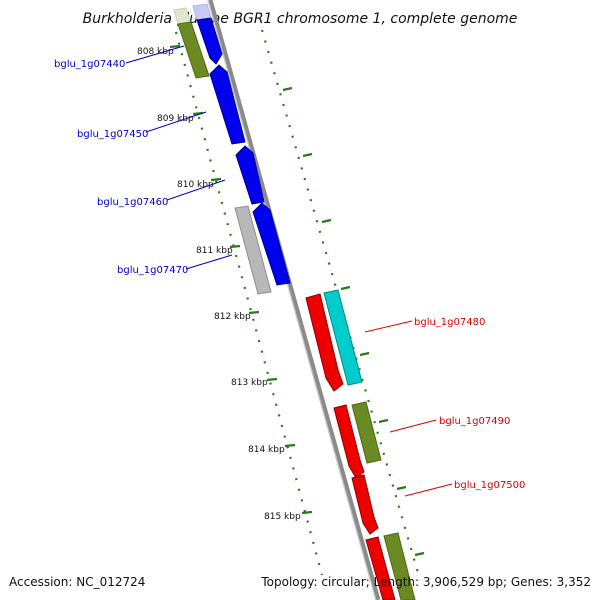 This screenshot has height=600, width=600. What do you see at coordinates (132, 202) in the screenshot?
I see `gene-label-bglu-1g07460: bglu_1g07460` at bounding box center [132, 202].